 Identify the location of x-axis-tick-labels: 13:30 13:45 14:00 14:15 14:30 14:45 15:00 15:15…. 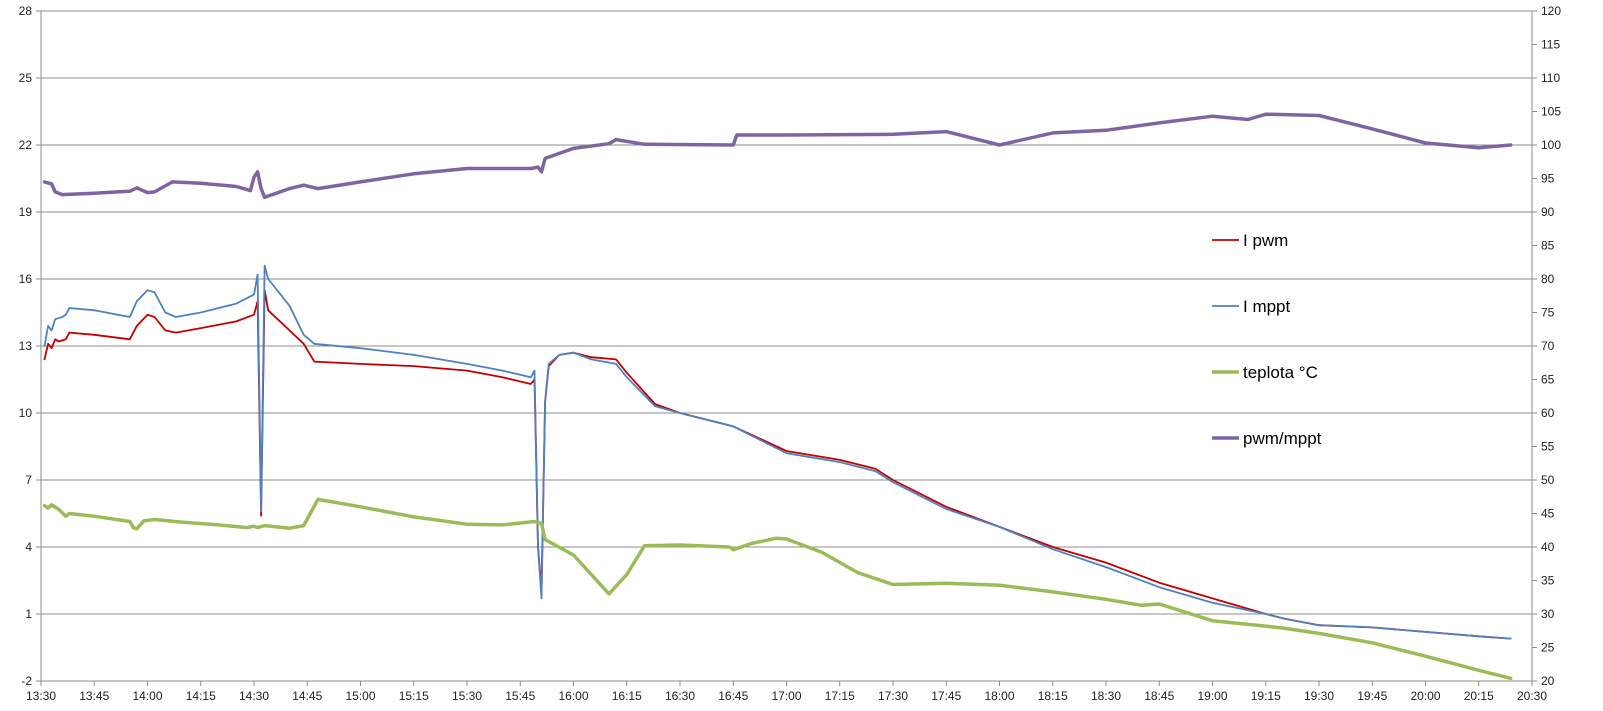
(786, 692).